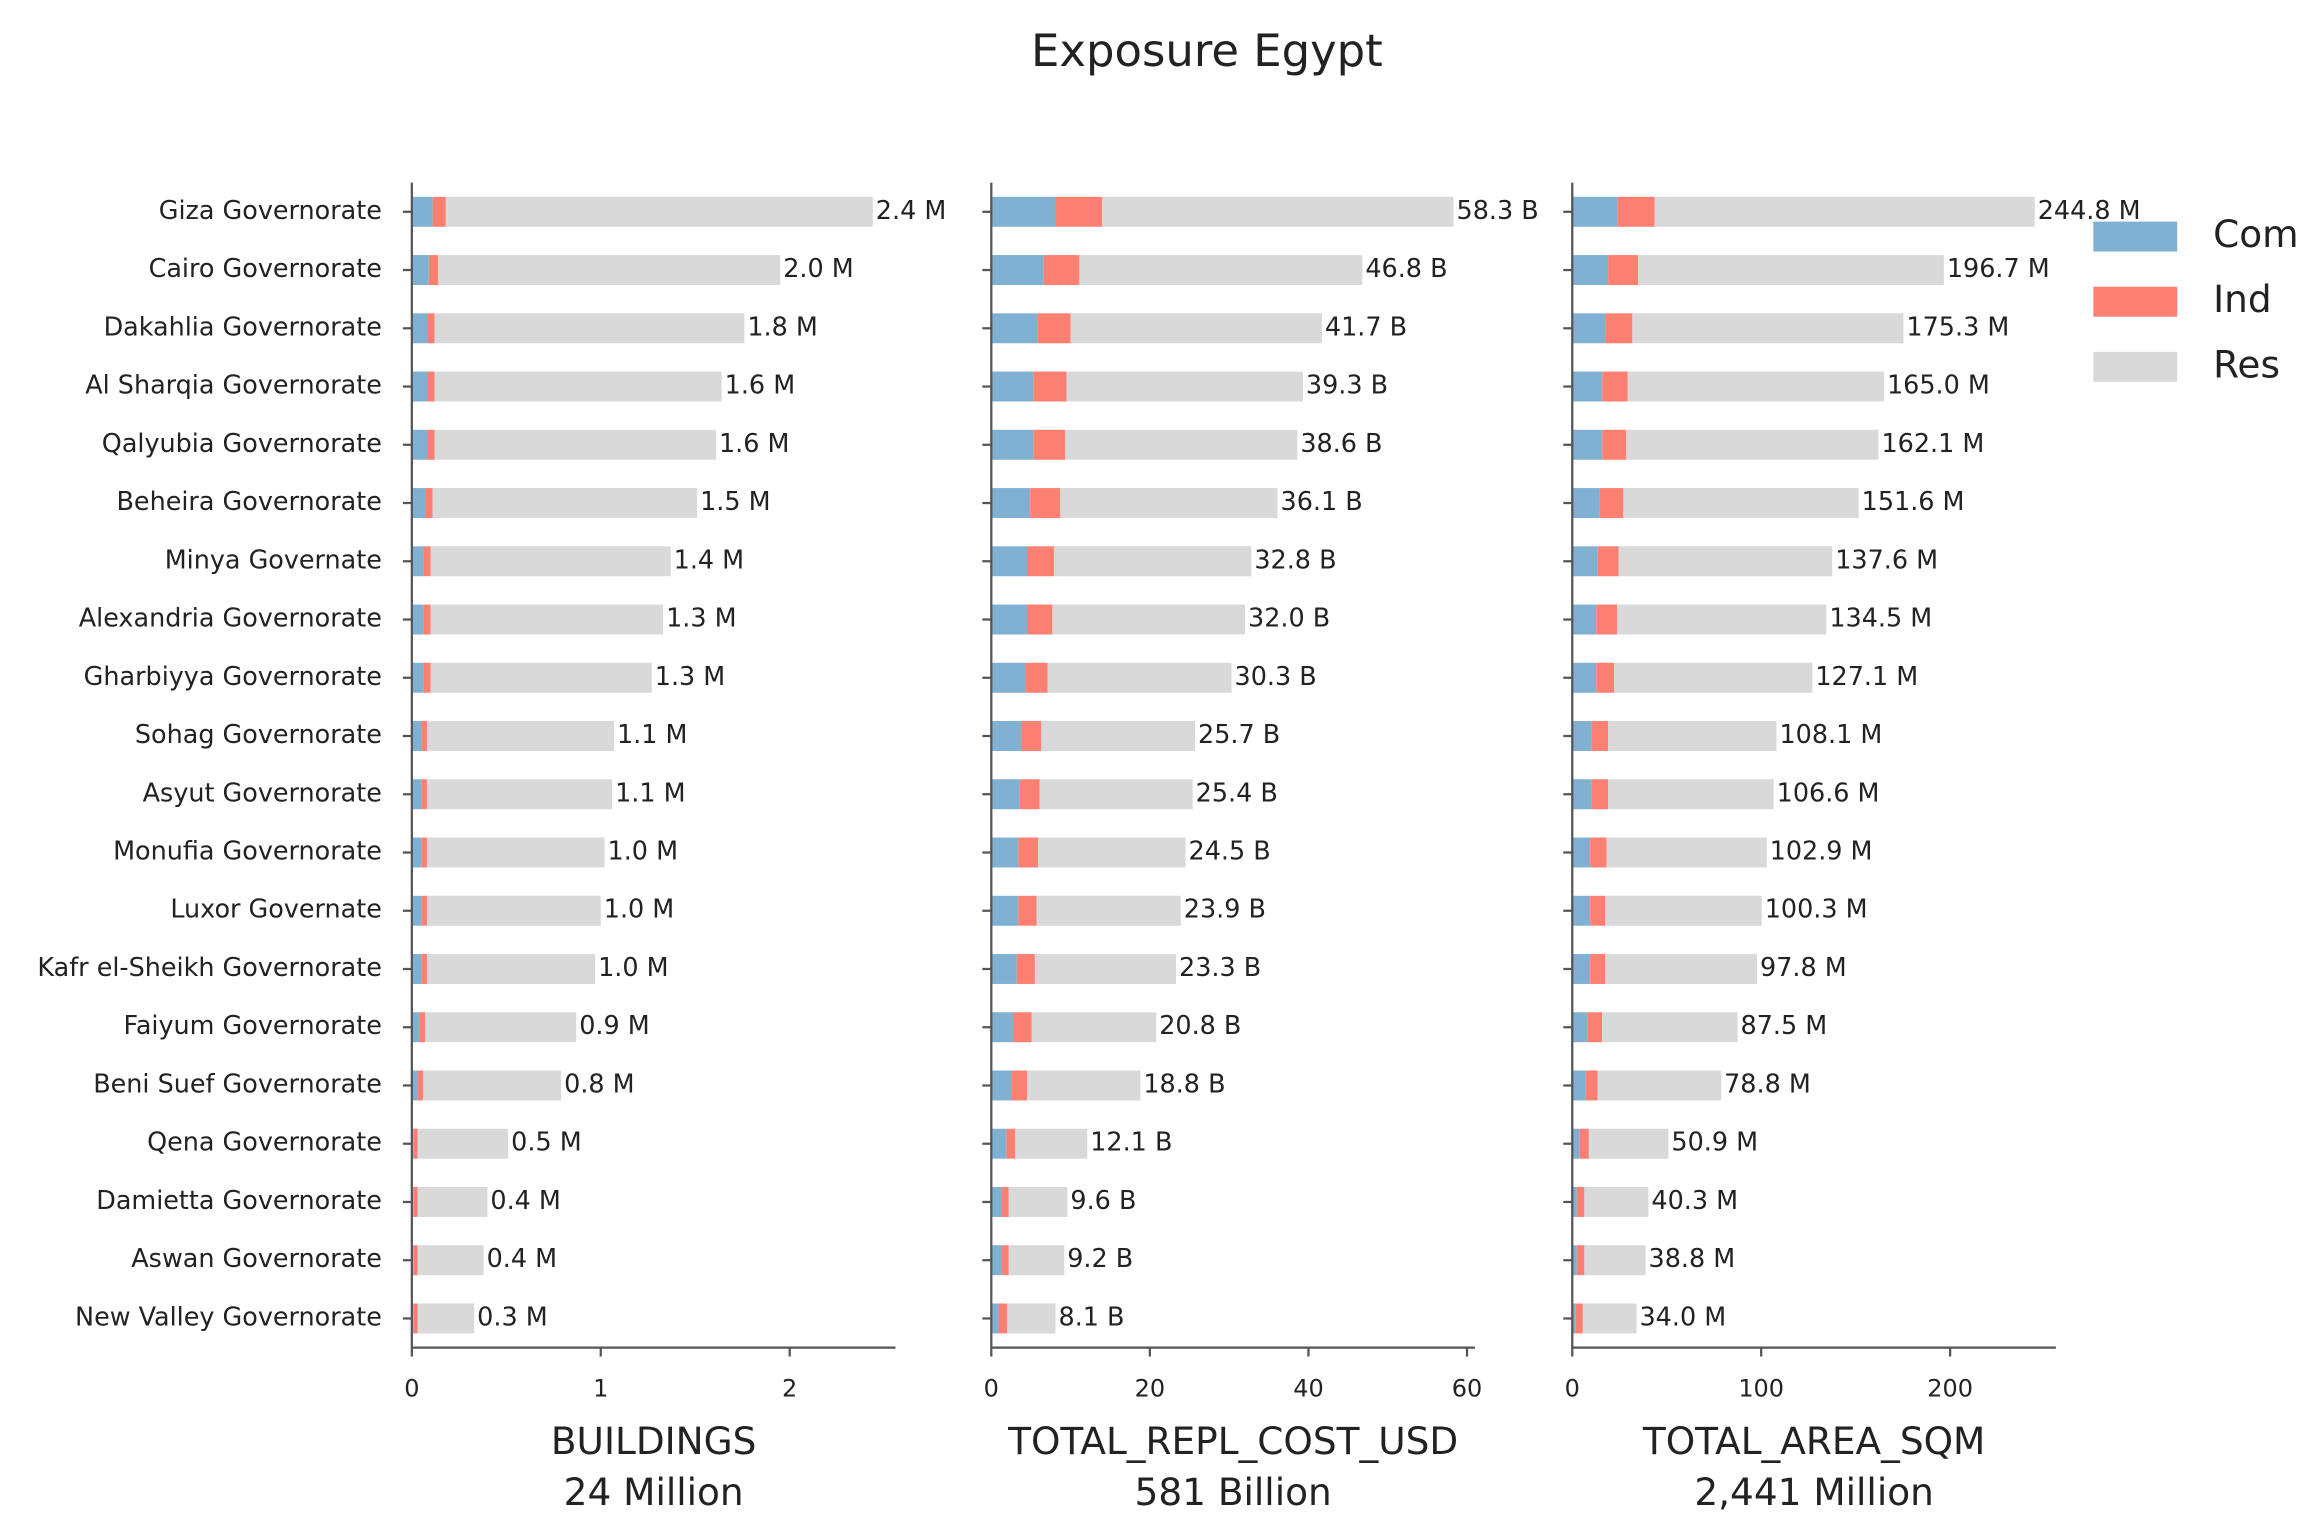 This screenshot has width=2324, height=1534. I want to click on y-tick-label: Cairo Governorate, so click(265, 269).